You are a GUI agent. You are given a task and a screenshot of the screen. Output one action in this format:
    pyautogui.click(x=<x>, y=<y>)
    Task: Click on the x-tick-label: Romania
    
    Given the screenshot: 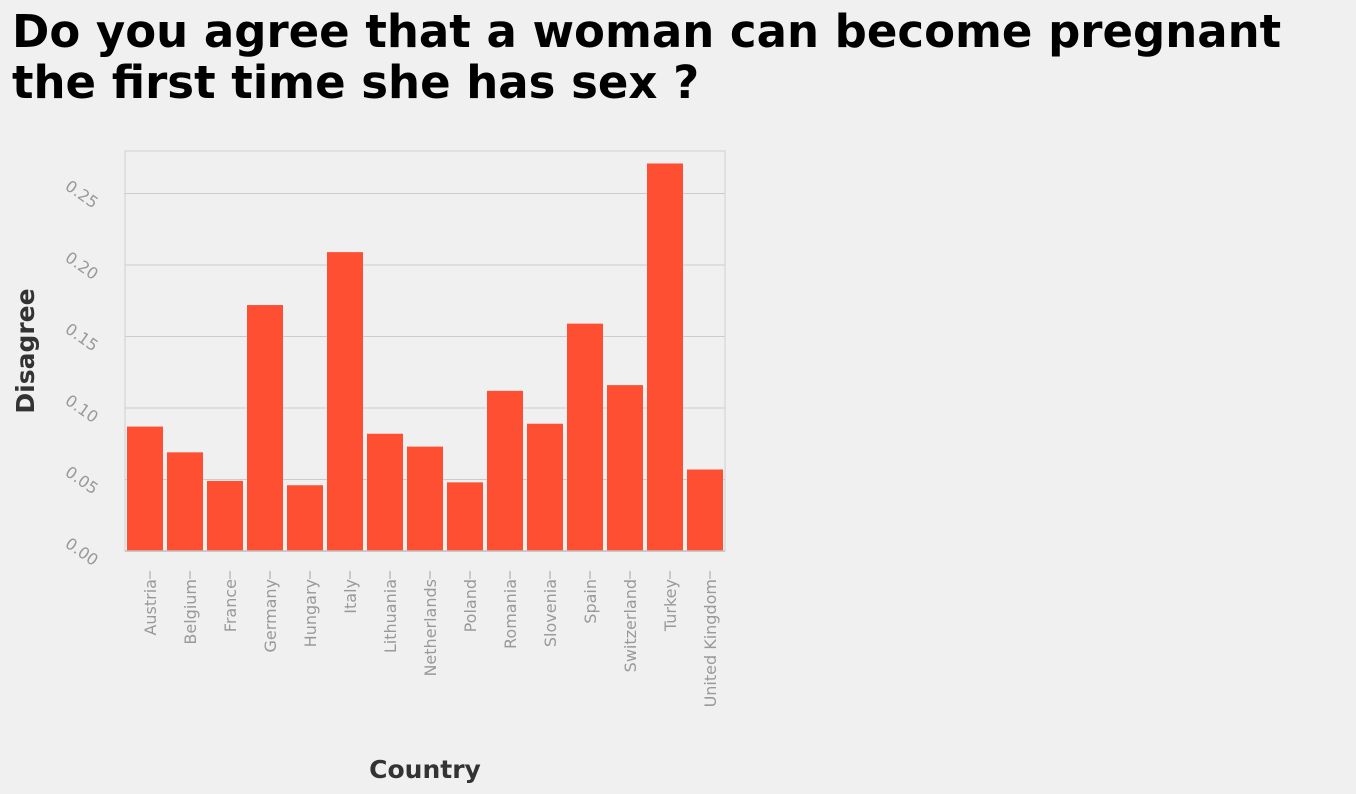 What is the action you would take?
    pyautogui.click(x=510, y=614)
    